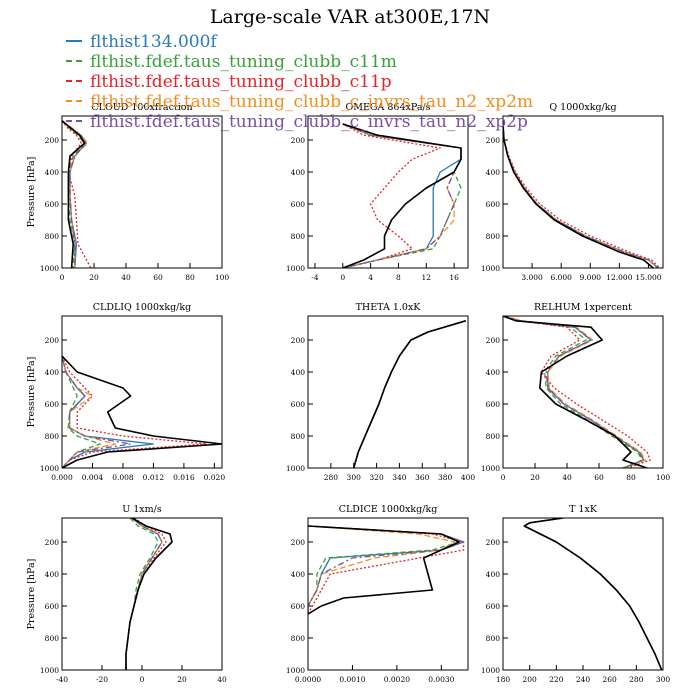 This screenshot has height=700, width=700. Describe the element at coordinates (298, 574) in the screenshot. I see `y-tick-label-7-1: 400` at that location.